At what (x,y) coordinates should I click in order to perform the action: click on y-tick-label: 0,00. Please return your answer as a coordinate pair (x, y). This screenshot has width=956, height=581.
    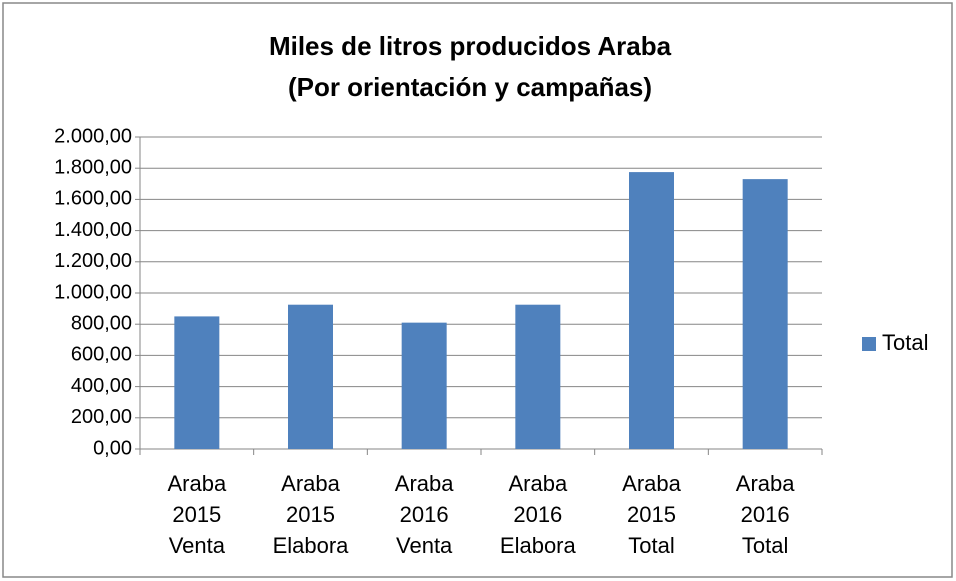
    Looking at the image, I should click on (112, 448).